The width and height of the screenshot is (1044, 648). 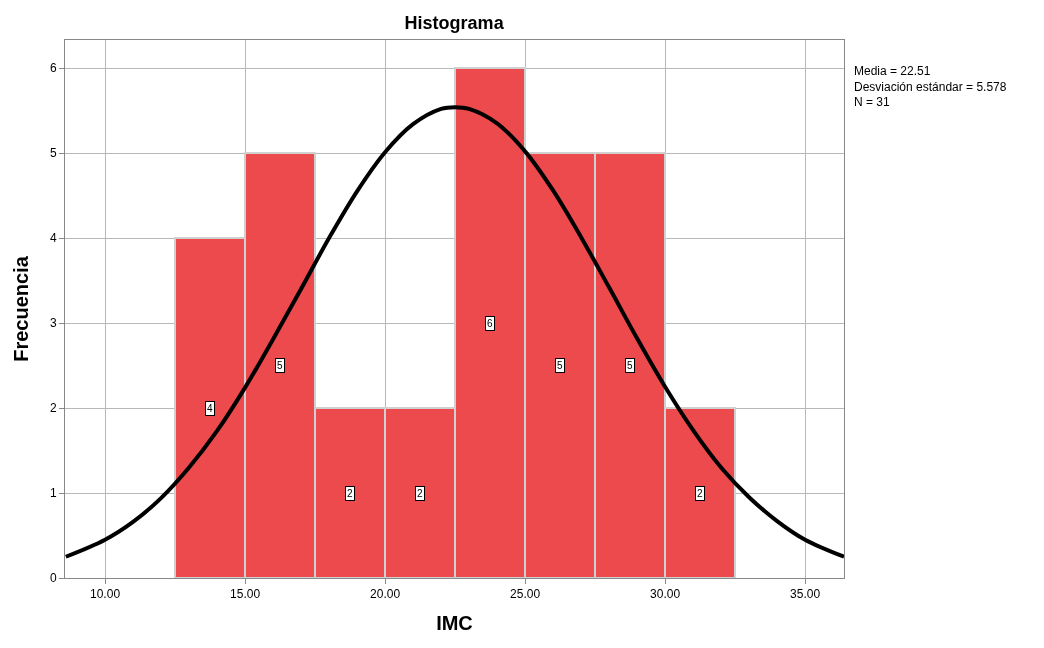 What do you see at coordinates (892, 71) in the screenshot?
I see `text: Media = 22.51` at bounding box center [892, 71].